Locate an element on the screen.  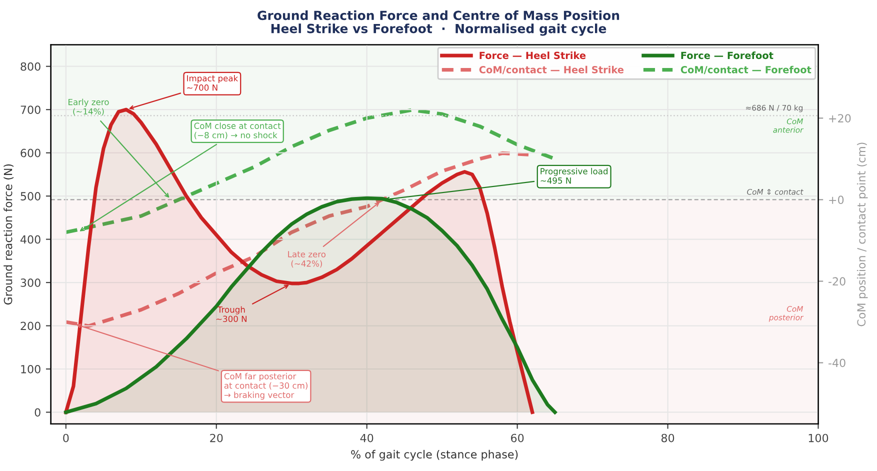
y2-tick-label: +20 is located at coordinates (840, 118).